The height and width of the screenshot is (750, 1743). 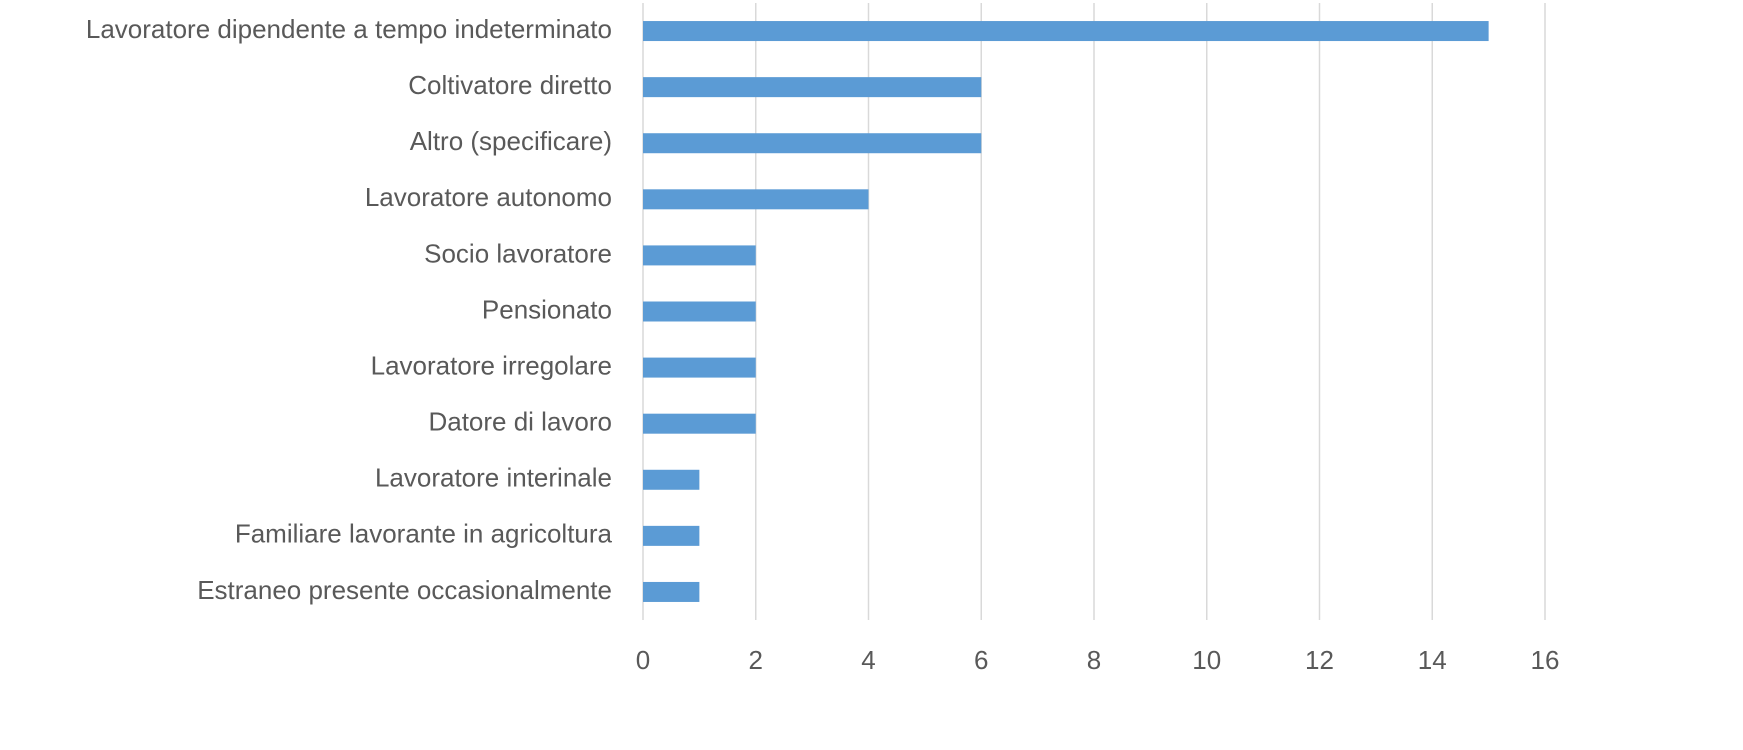 What do you see at coordinates (868, 660) in the screenshot?
I see `x-tick-label: 4` at bounding box center [868, 660].